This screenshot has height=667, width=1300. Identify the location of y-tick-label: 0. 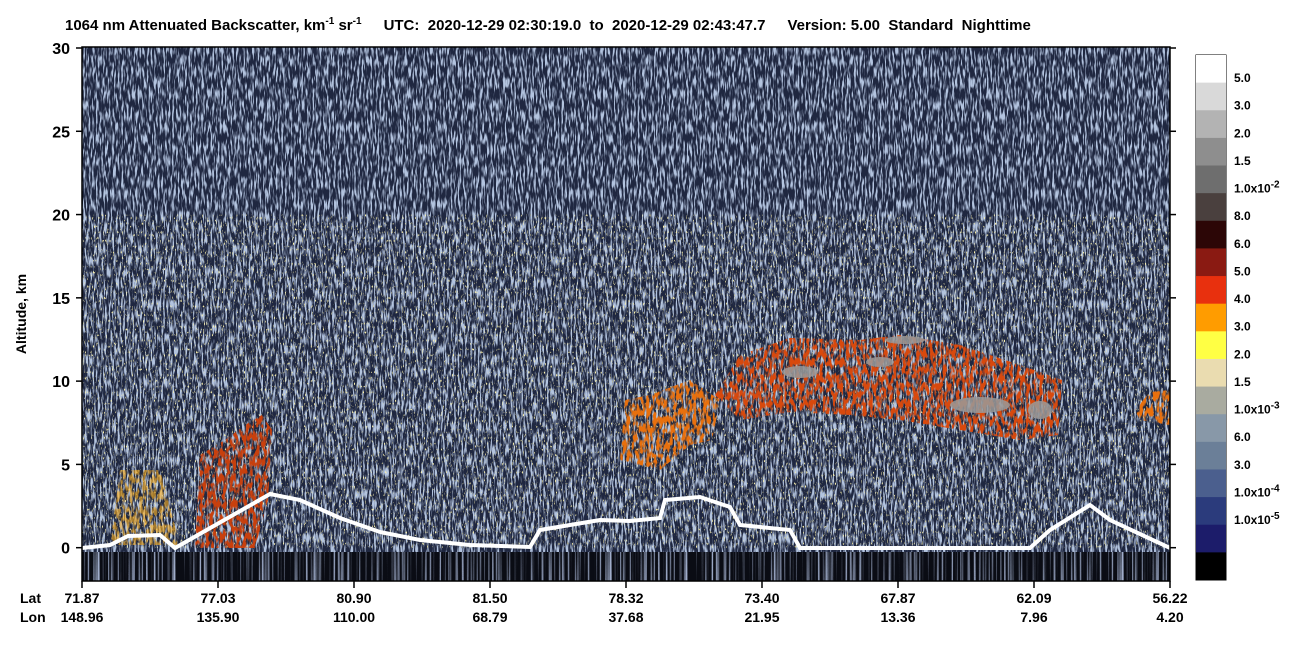
(65, 549).